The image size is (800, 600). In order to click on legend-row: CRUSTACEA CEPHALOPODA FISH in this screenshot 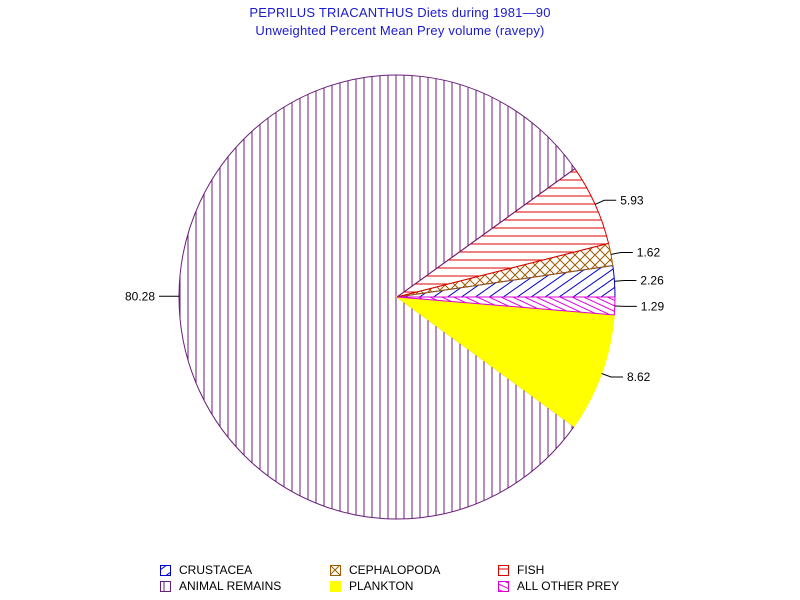, I will do `click(420, 571)`.